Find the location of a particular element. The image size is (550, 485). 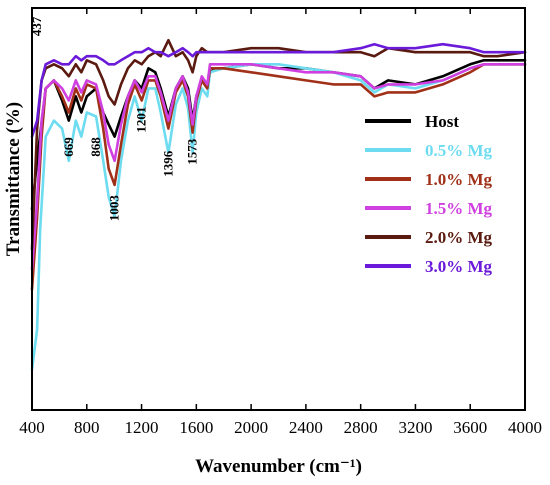

legend-label: 0.5% Mg is located at coordinates (459, 150).